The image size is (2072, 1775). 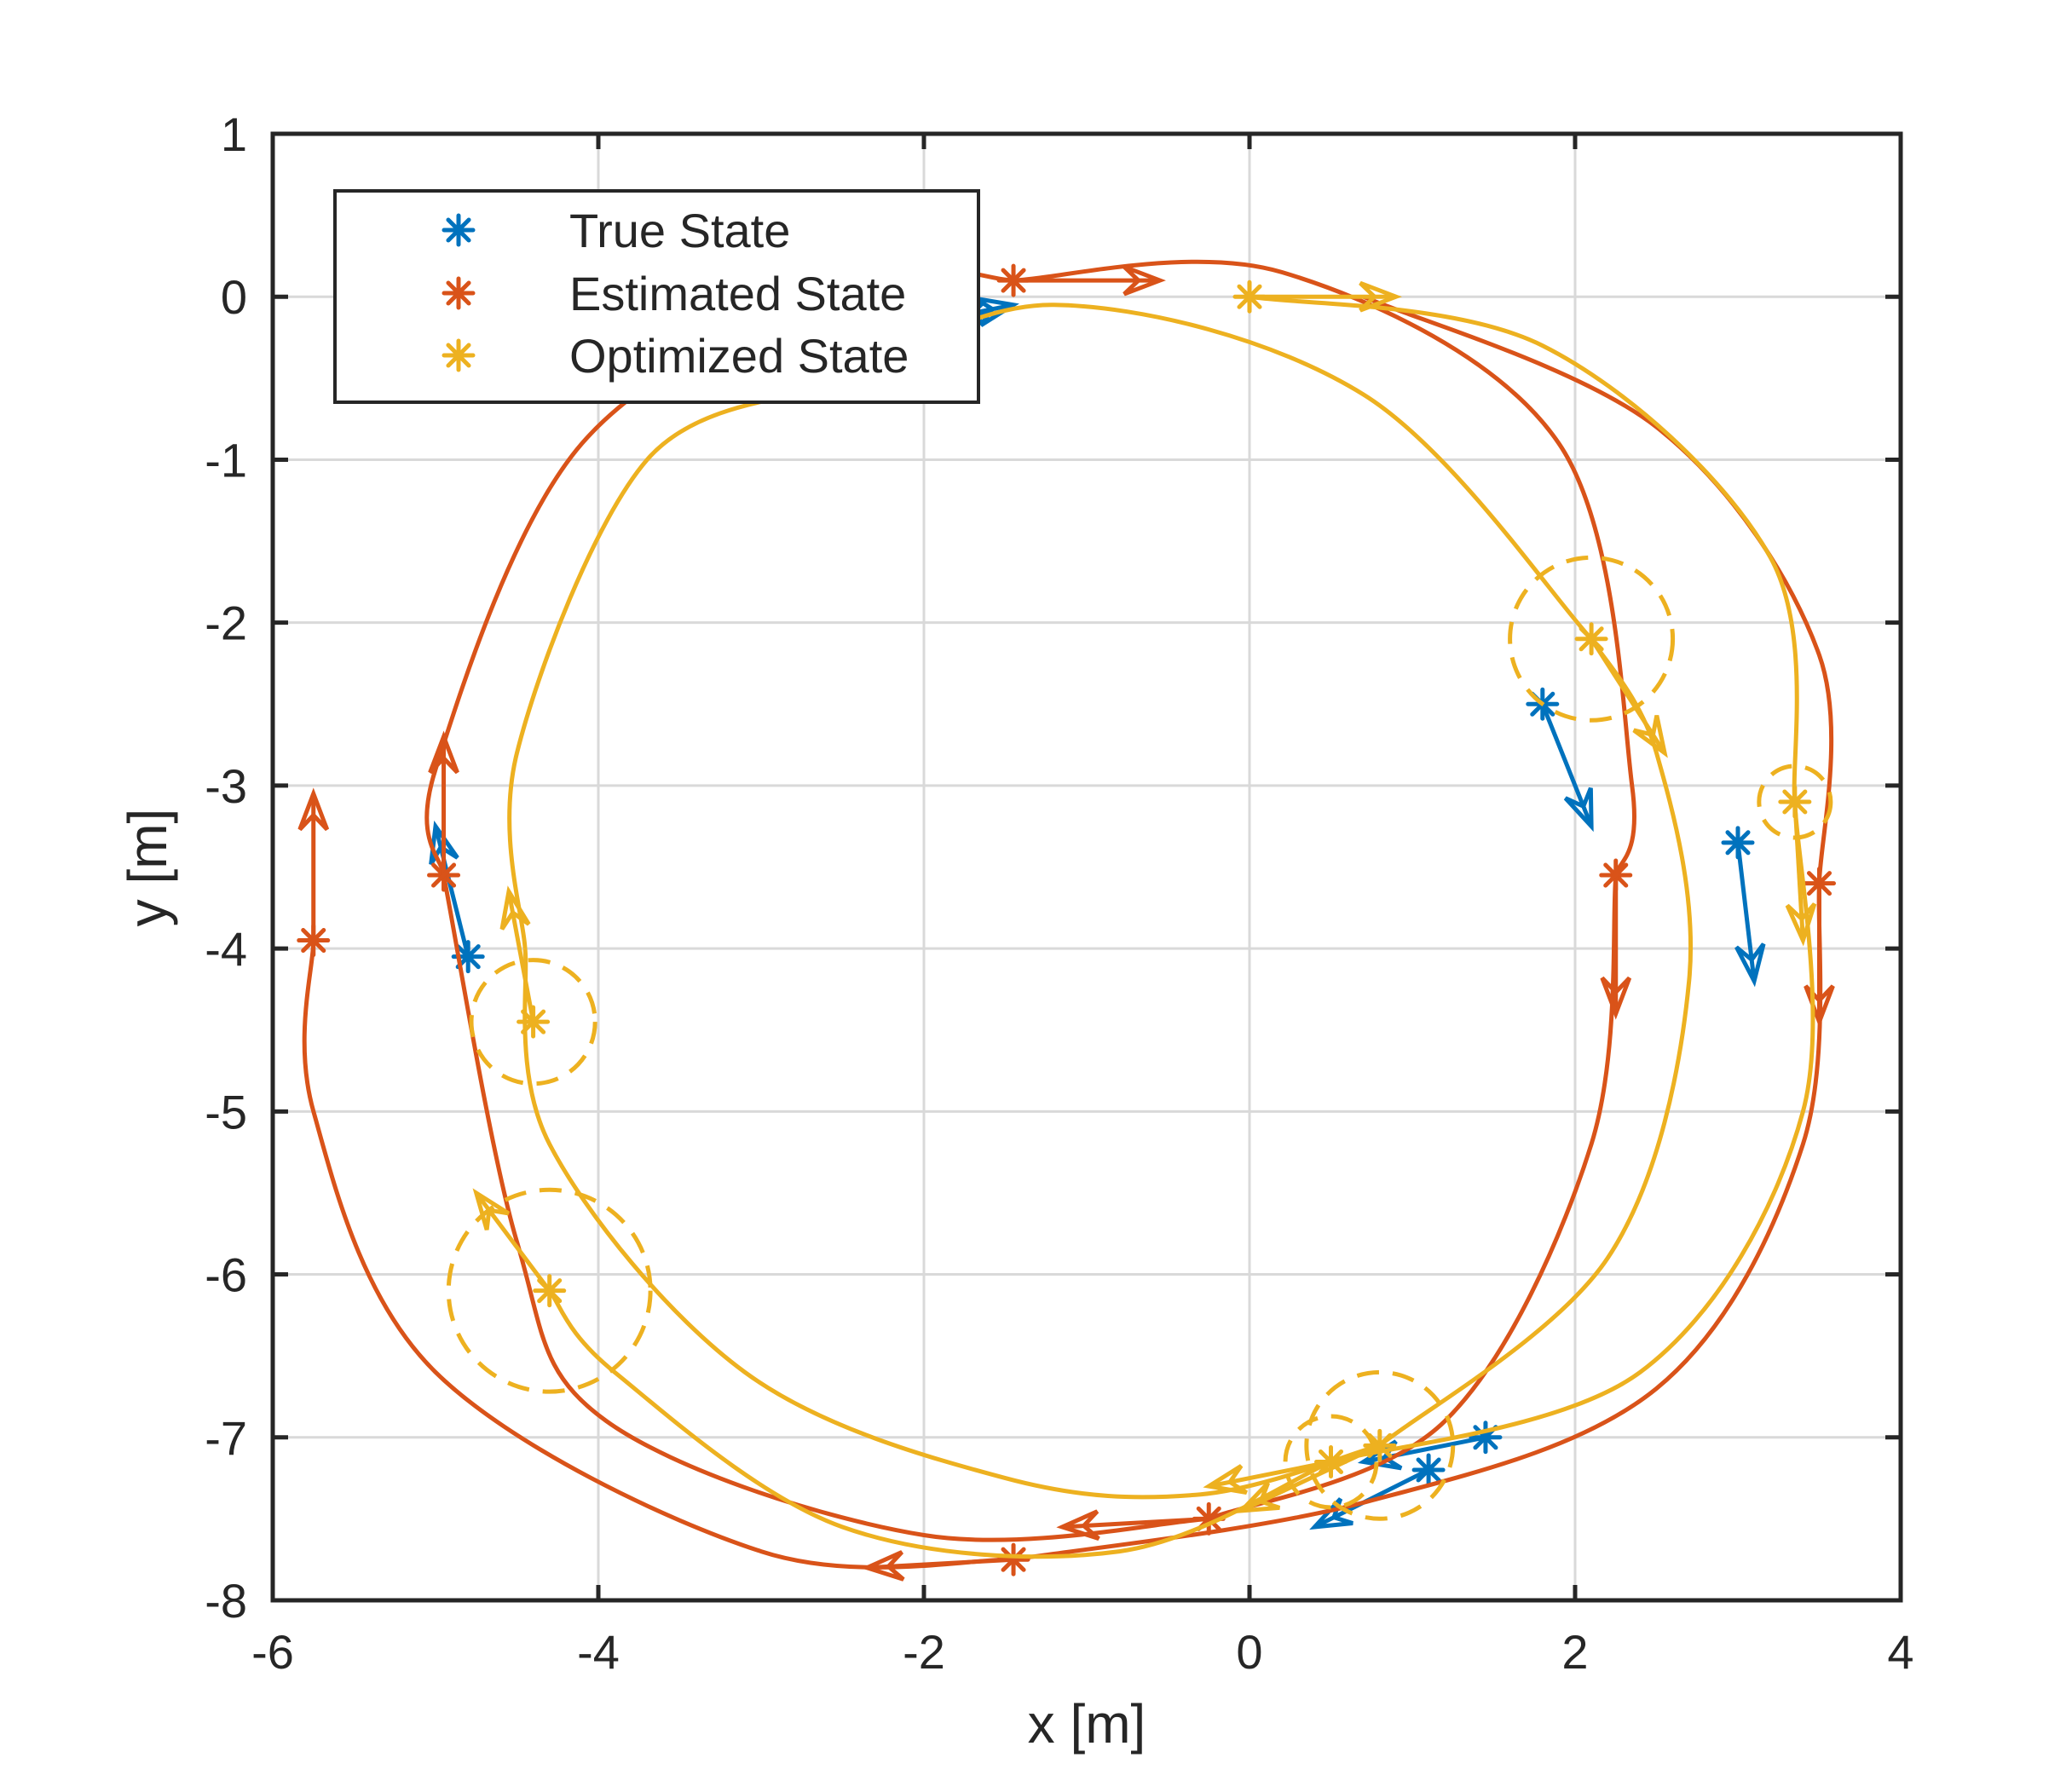 What do you see at coordinates (226, 1275) in the screenshot?
I see `y-tick-label: -6` at bounding box center [226, 1275].